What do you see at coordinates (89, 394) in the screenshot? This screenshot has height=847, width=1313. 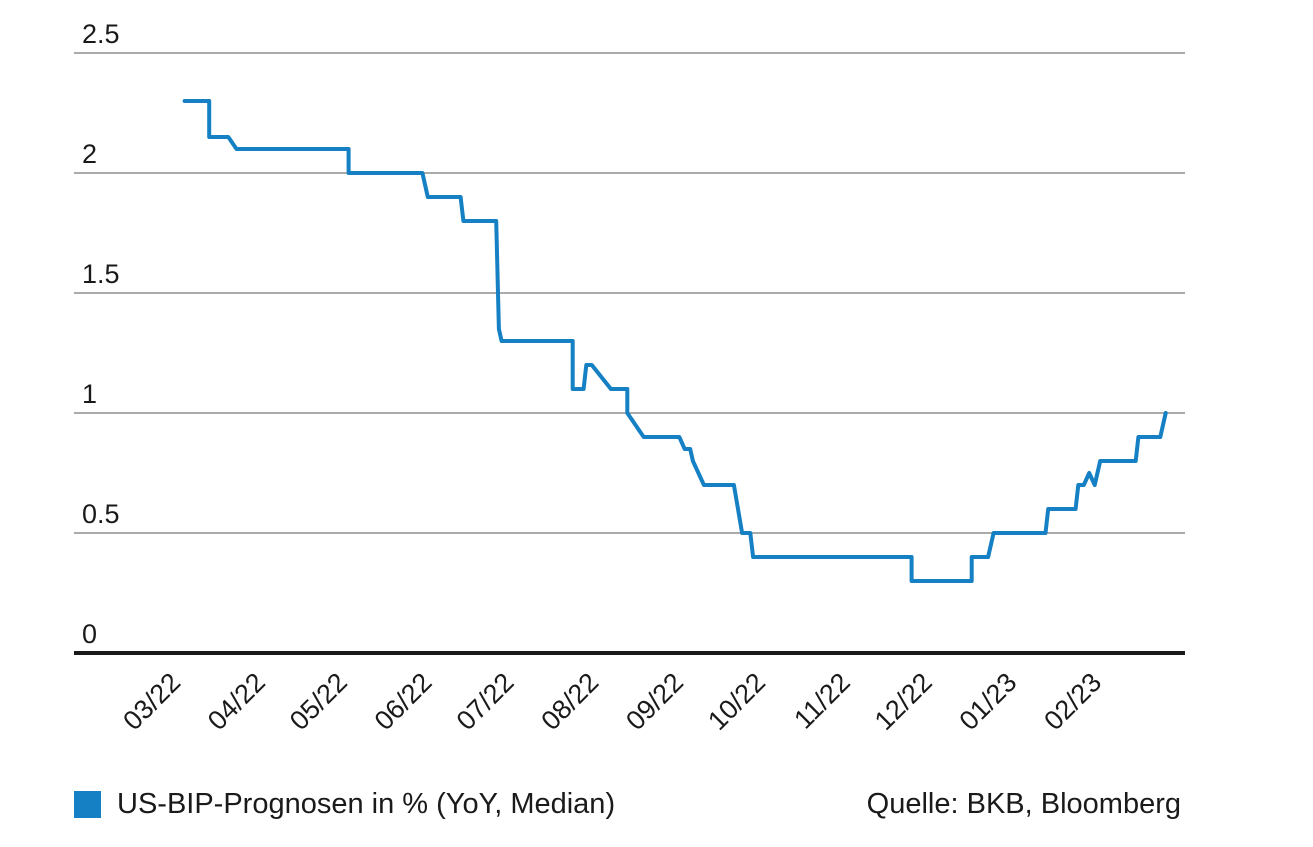 I see `y-tick-label: 1` at bounding box center [89, 394].